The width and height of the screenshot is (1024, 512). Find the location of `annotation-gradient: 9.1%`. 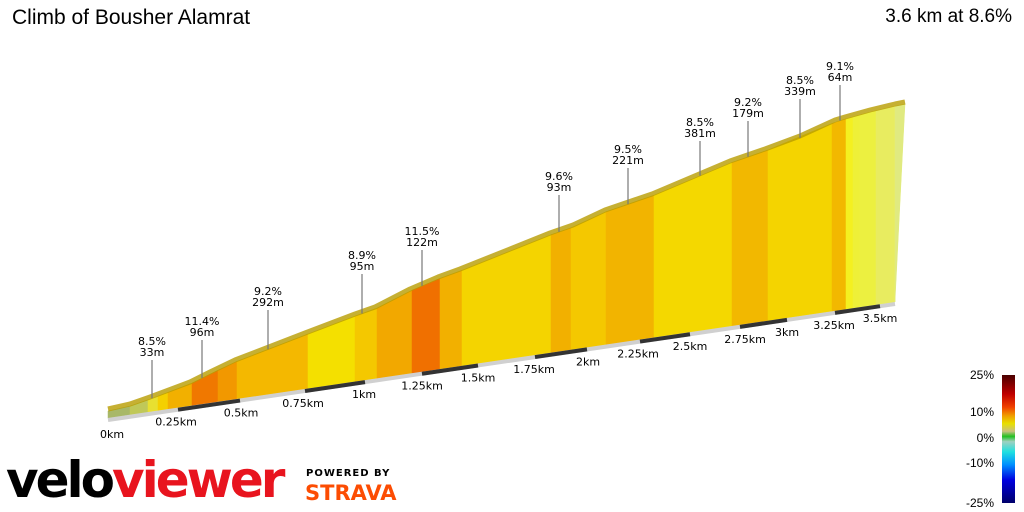

annotation-gradient: 9.1% is located at coordinates (840, 66).